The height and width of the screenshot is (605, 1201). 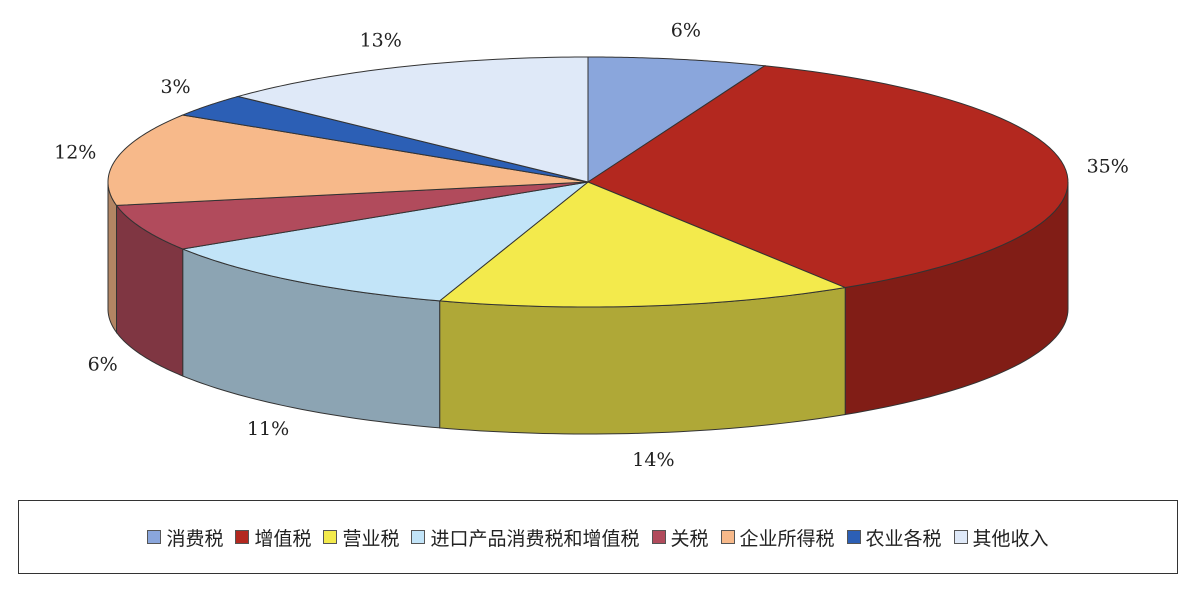 I want to click on legend-label: 企业所得税, so click(x=787, y=538).